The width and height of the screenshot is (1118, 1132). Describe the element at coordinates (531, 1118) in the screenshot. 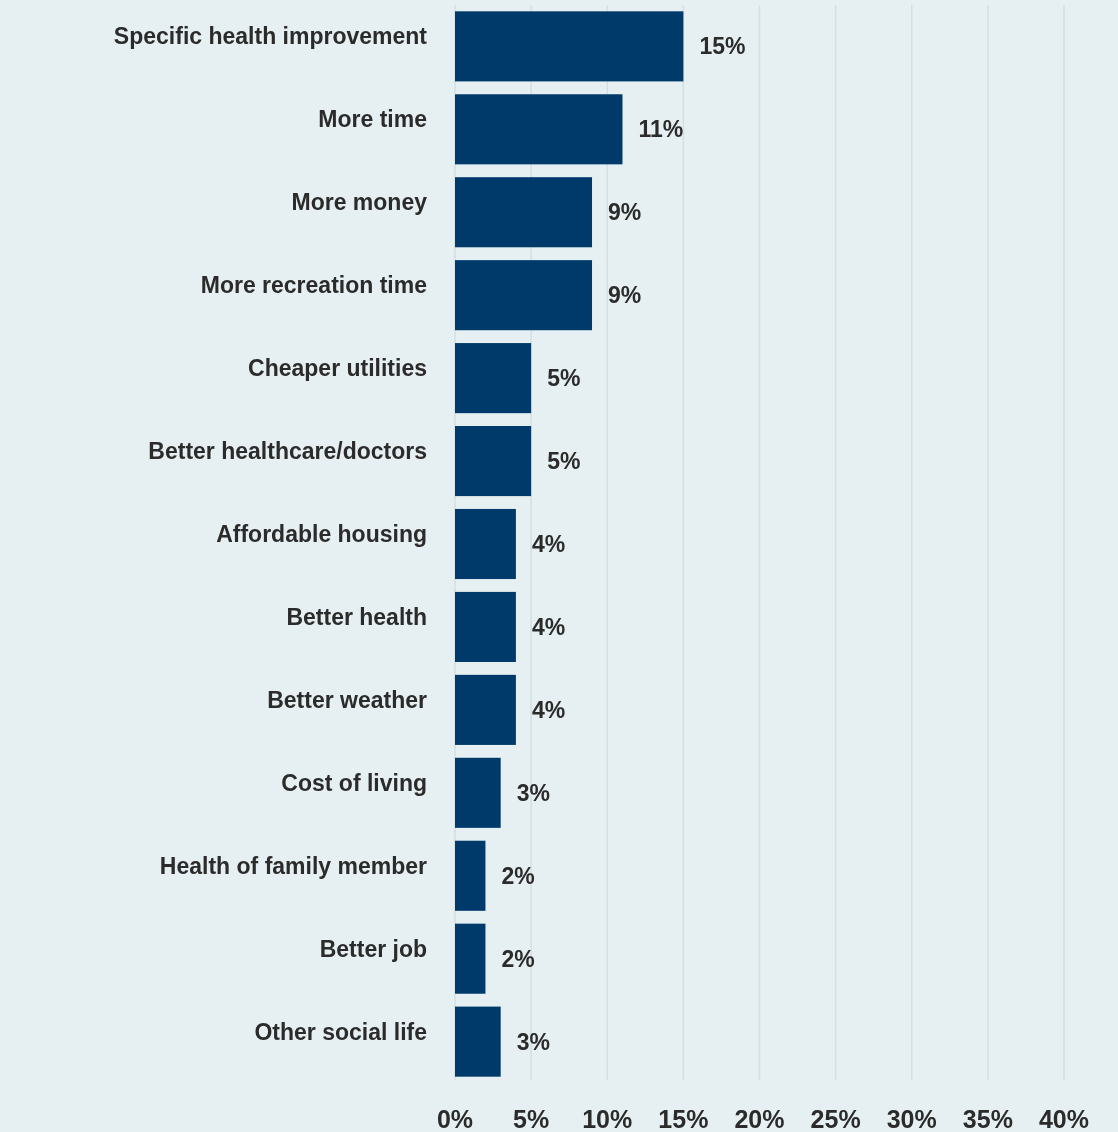

I see `x-tick-label: 5%` at that location.